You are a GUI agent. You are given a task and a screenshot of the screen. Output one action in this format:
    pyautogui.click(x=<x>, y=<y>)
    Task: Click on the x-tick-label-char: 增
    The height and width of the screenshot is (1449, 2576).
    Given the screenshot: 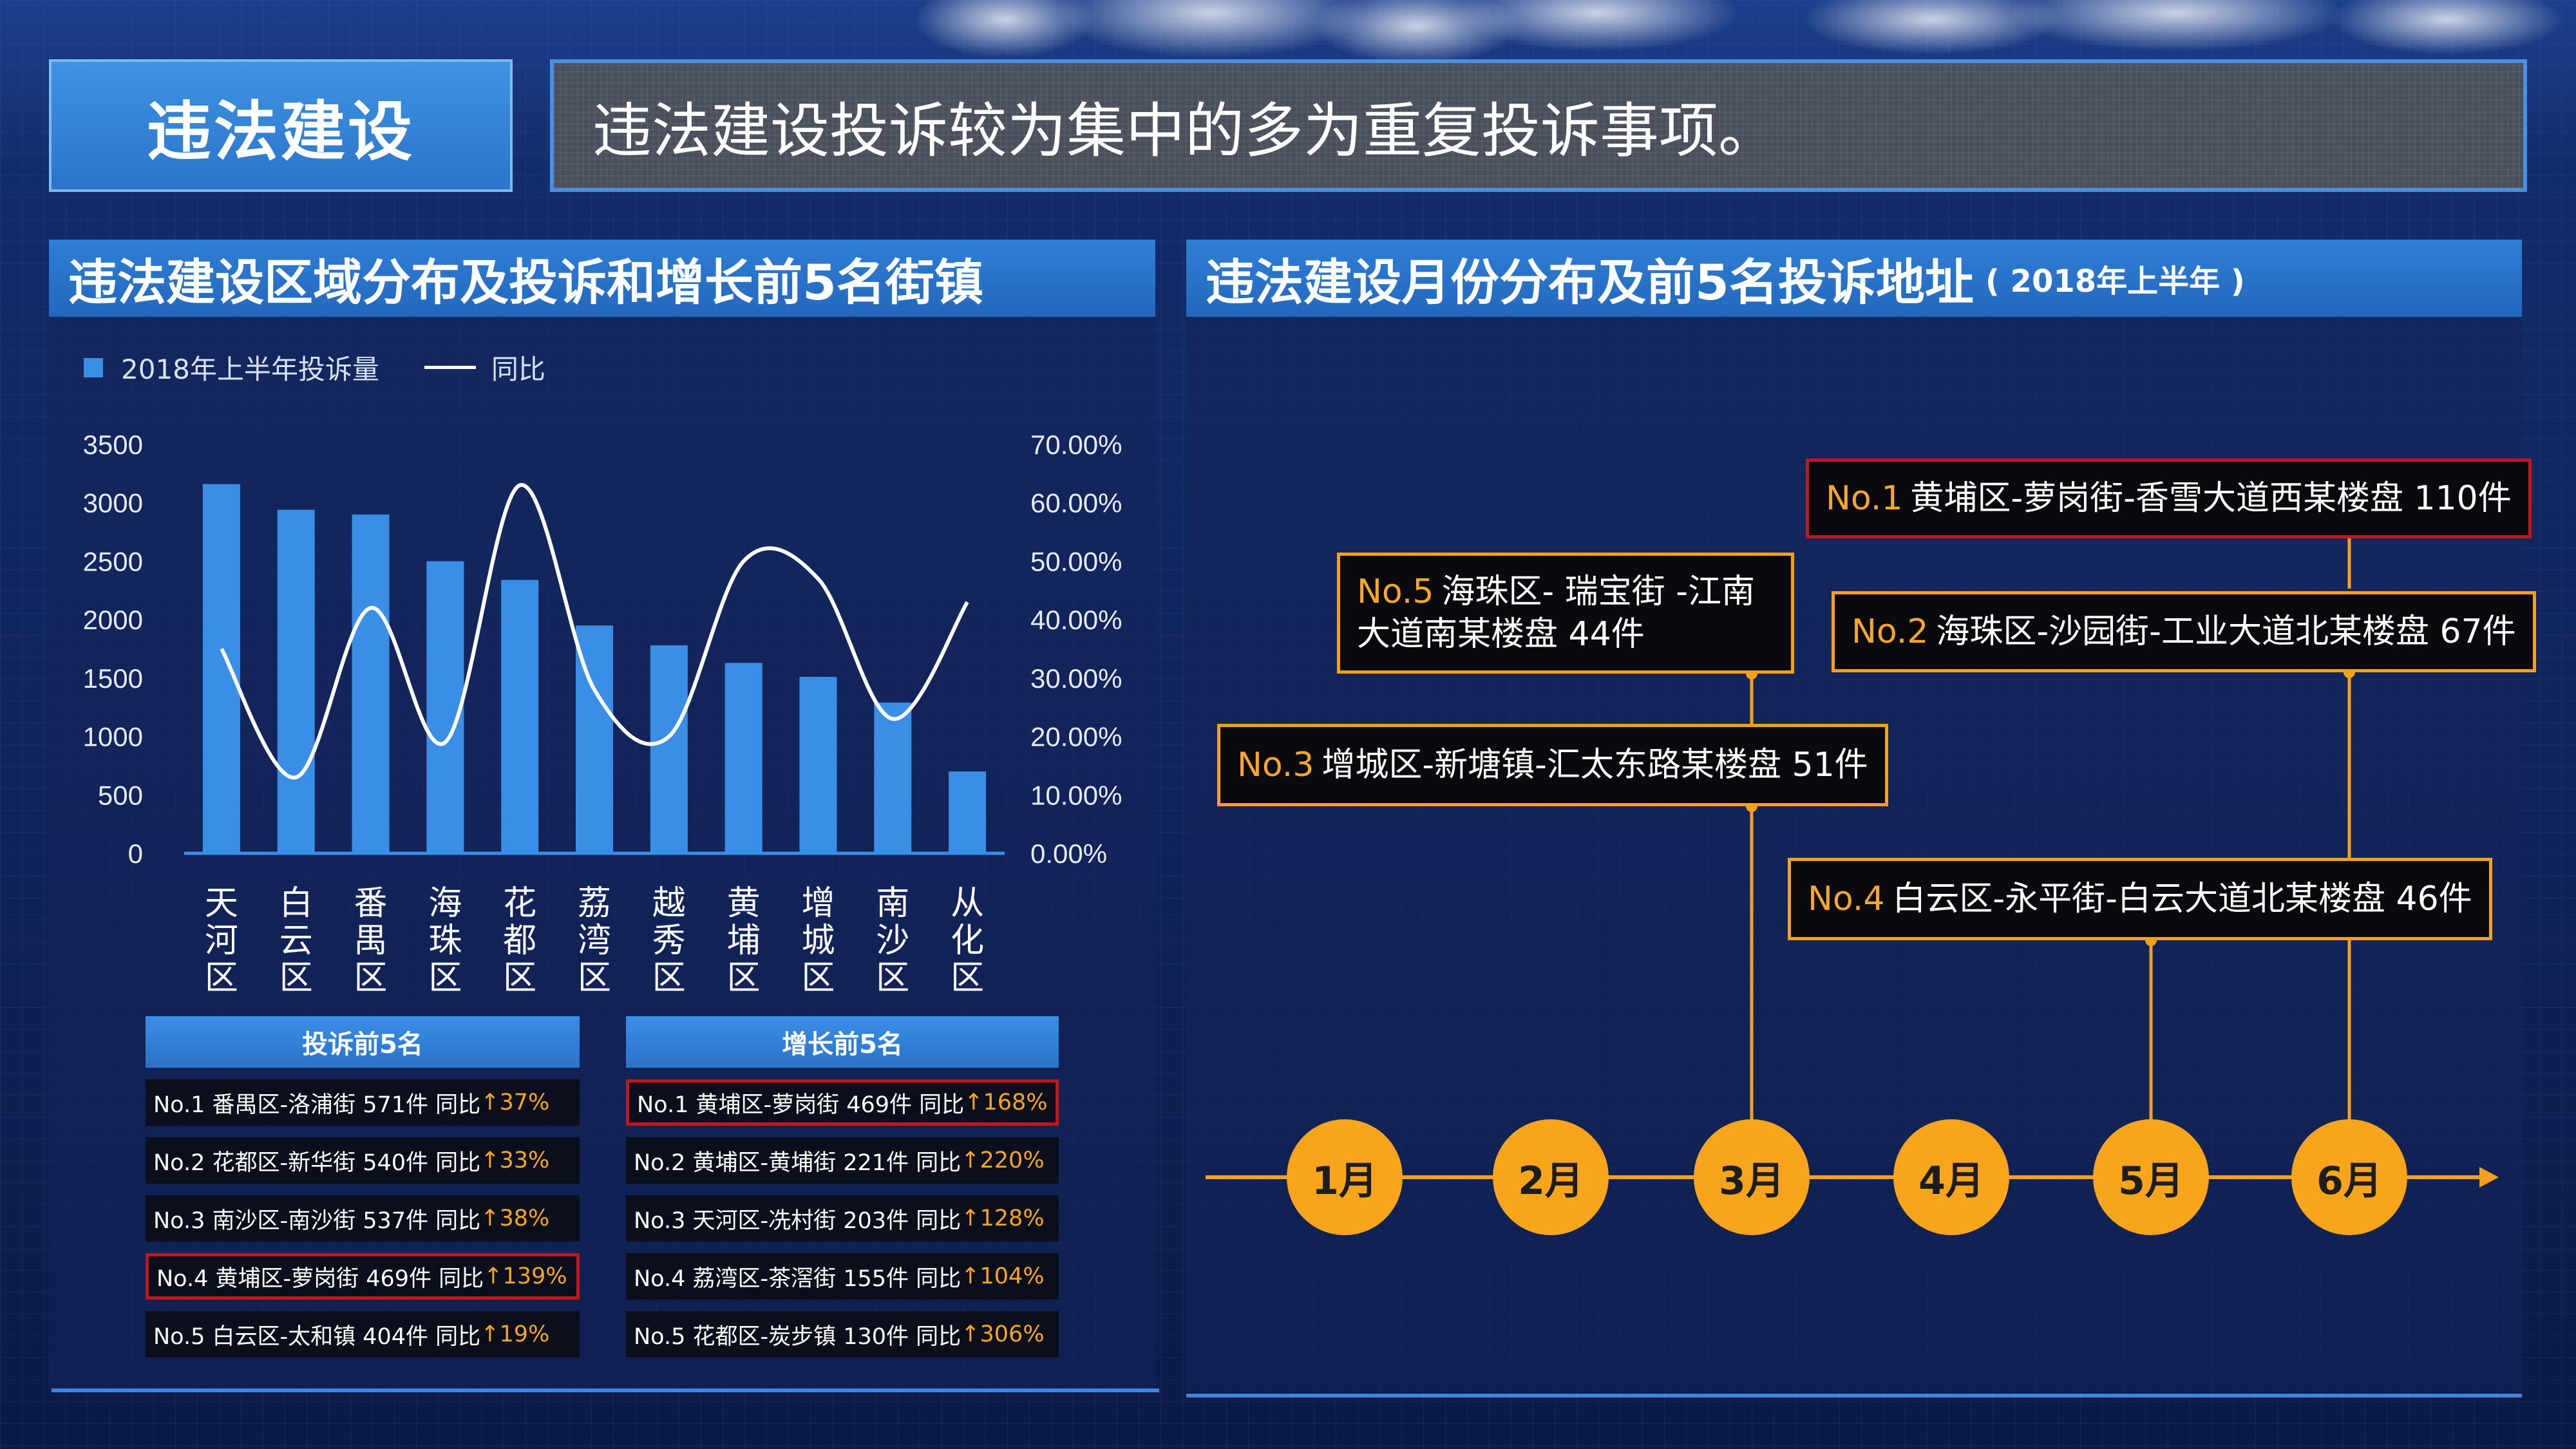 What is the action you would take?
    pyautogui.click(x=818, y=904)
    